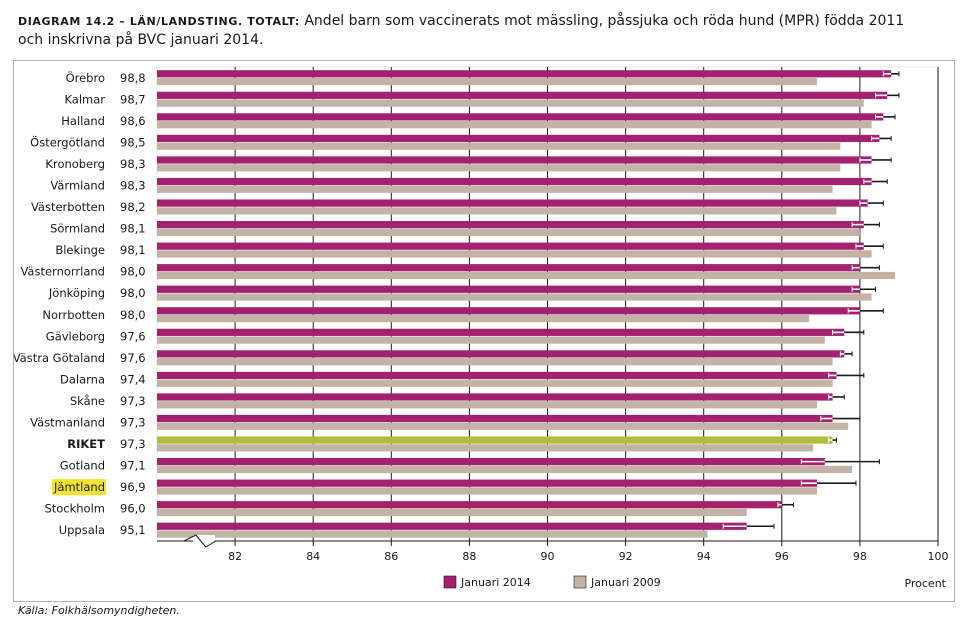 Image resolution: width=960 pixels, height=635 pixels. I want to click on x-axis-label: Procent, so click(925, 583).